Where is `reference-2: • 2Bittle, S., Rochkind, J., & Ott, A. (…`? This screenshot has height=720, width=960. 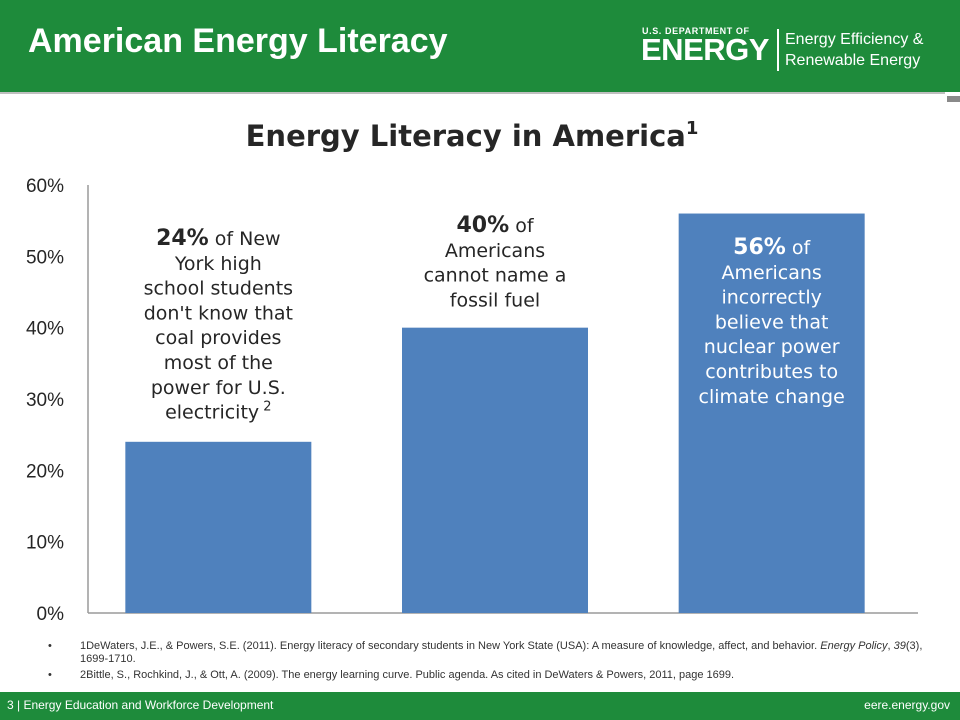
reference-2: • 2Bittle, S., Rochkind, J., & Ott, A. (… is located at coordinates (488, 675).